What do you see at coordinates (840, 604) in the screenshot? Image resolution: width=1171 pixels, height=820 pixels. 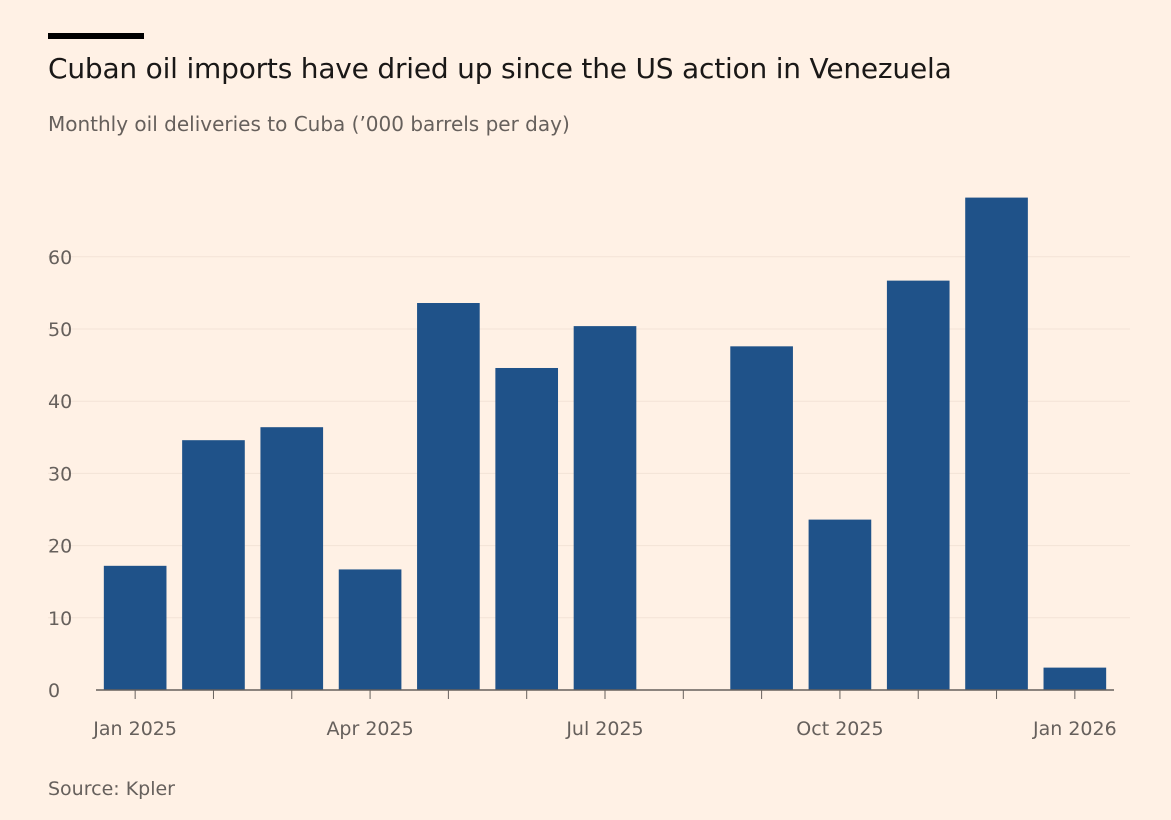 I see `bar-oct-2025` at bounding box center [840, 604].